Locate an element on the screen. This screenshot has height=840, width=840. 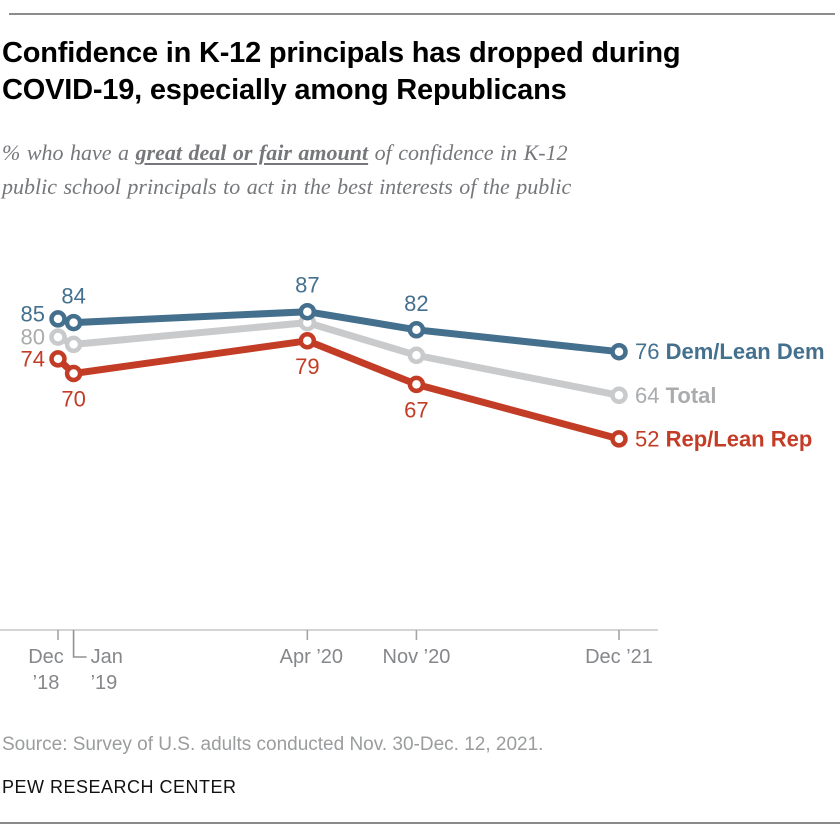
series-line-rep-lean-rep is located at coordinates (337, 390).